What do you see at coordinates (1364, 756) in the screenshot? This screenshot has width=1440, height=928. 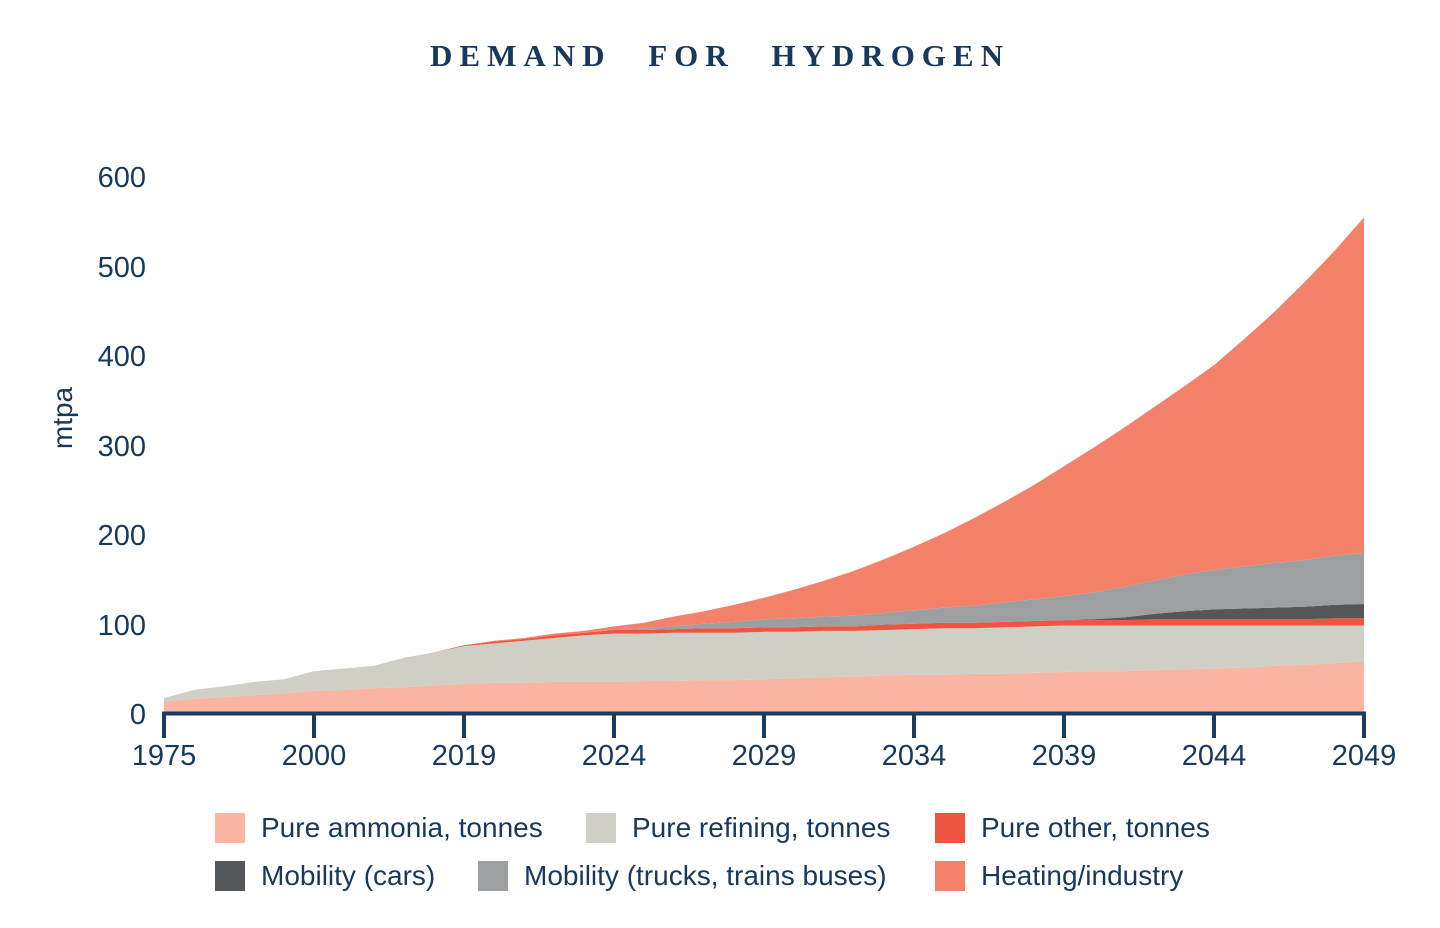 I see `x-axis-tick-label: 2049` at bounding box center [1364, 756].